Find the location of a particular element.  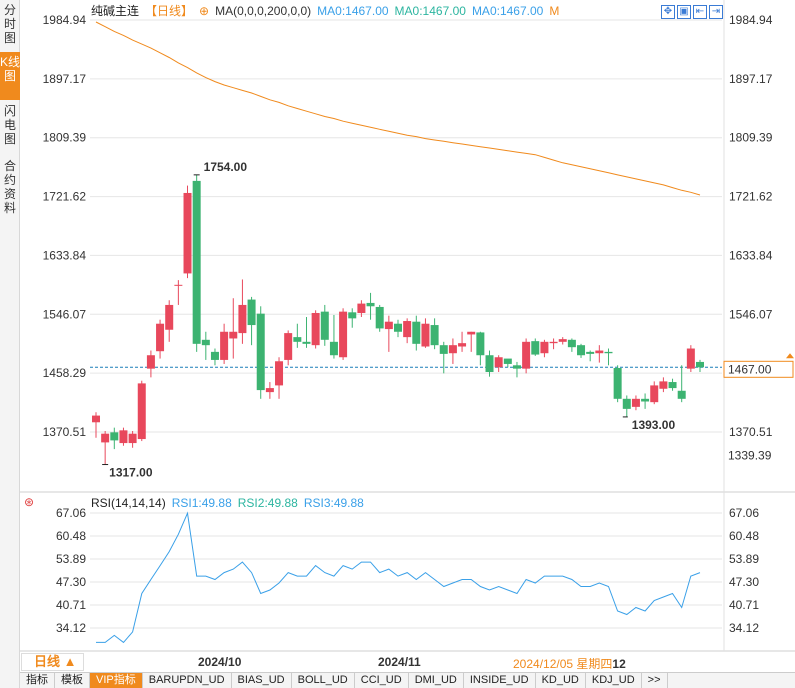

move-left-icon: ⇤ is located at coordinates (700, 12).